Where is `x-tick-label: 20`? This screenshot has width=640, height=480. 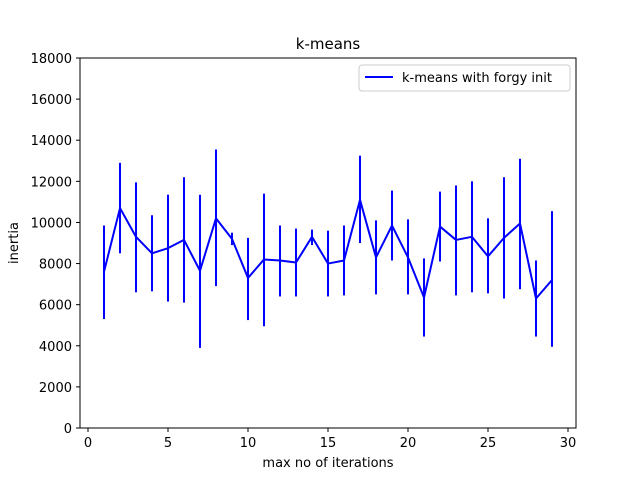
x-tick-label: 20 is located at coordinates (408, 443).